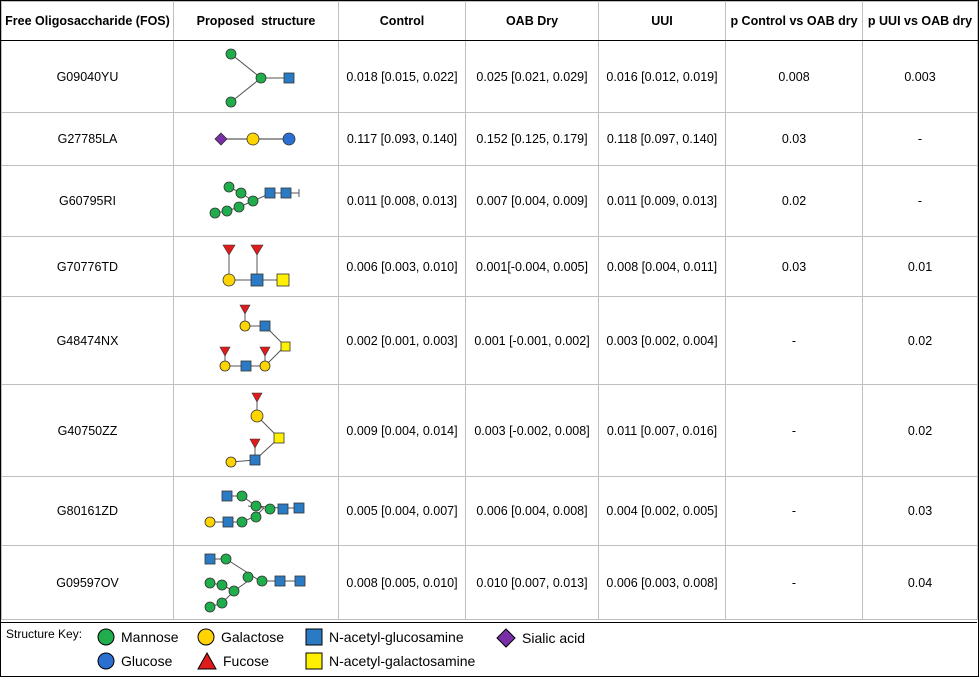 Image resolution: width=979 pixels, height=677 pixels. I want to click on oab-dry-value: 0.007 [0.004, 0.009], so click(532, 201).